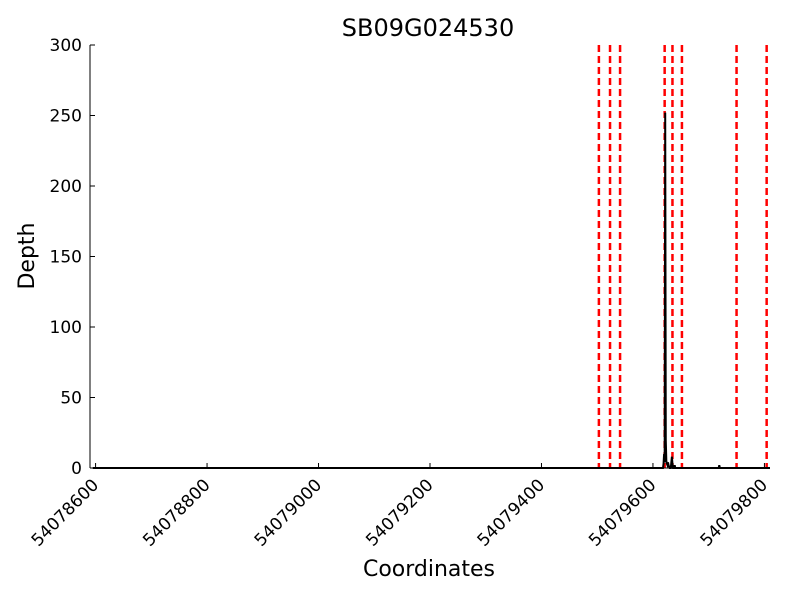 This screenshot has width=800, height=600. What do you see at coordinates (429, 569) in the screenshot?
I see `x-axis-label: Coordinates` at bounding box center [429, 569].